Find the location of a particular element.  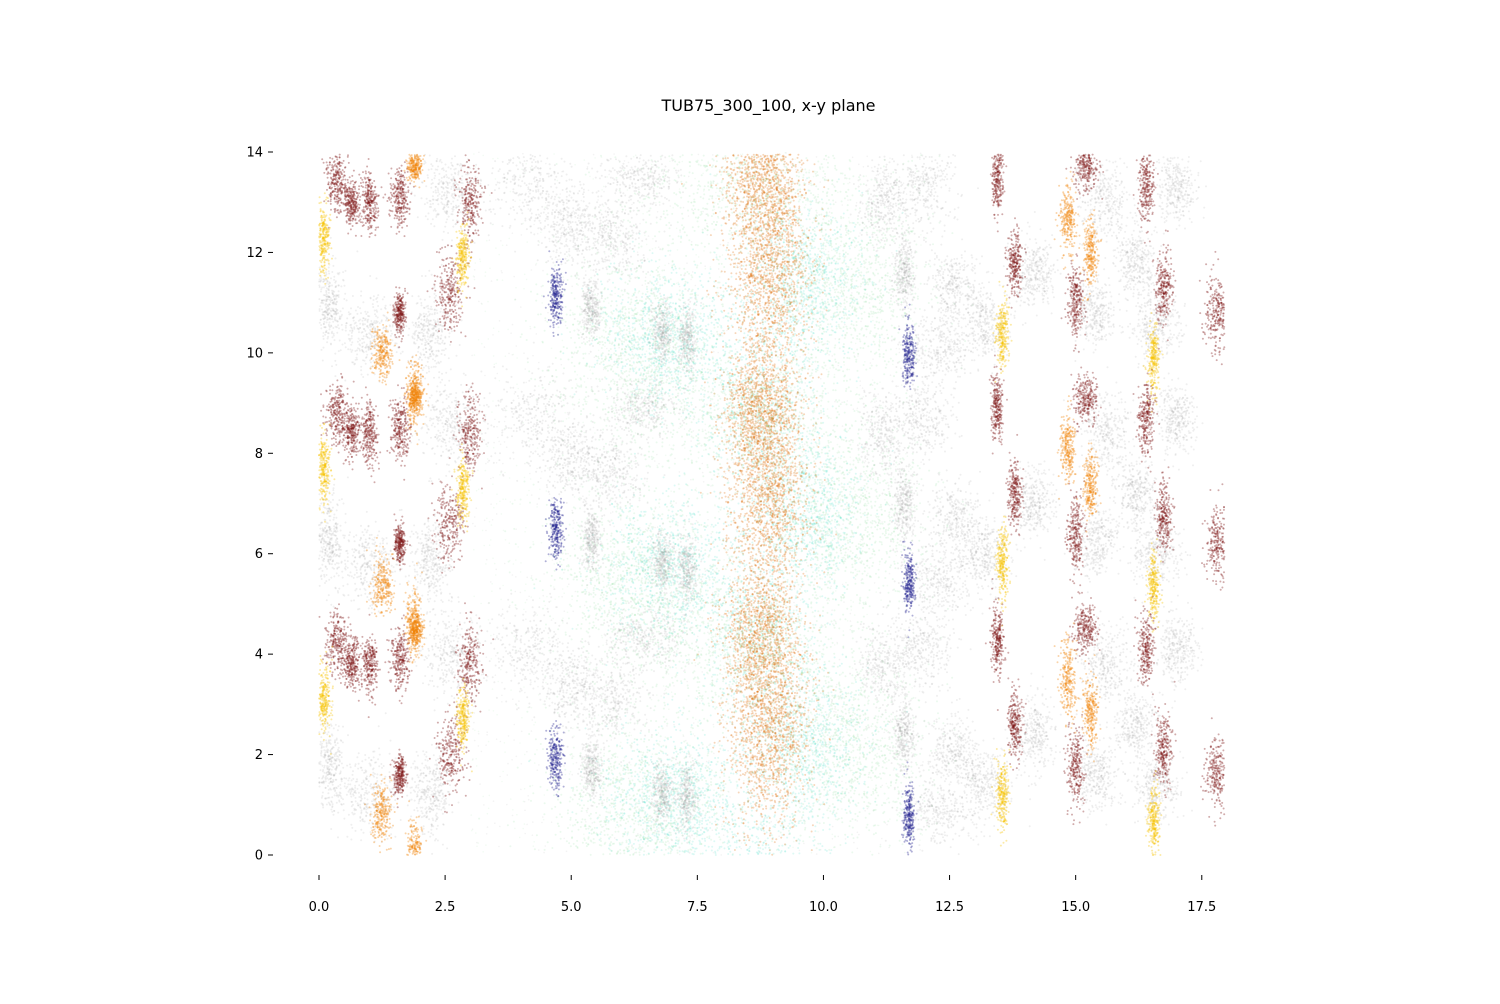

x-axis: 0.0 2.5 5.0 7.5 10.0 12.5 15.0 17.5 is located at coordinates (763, 895).